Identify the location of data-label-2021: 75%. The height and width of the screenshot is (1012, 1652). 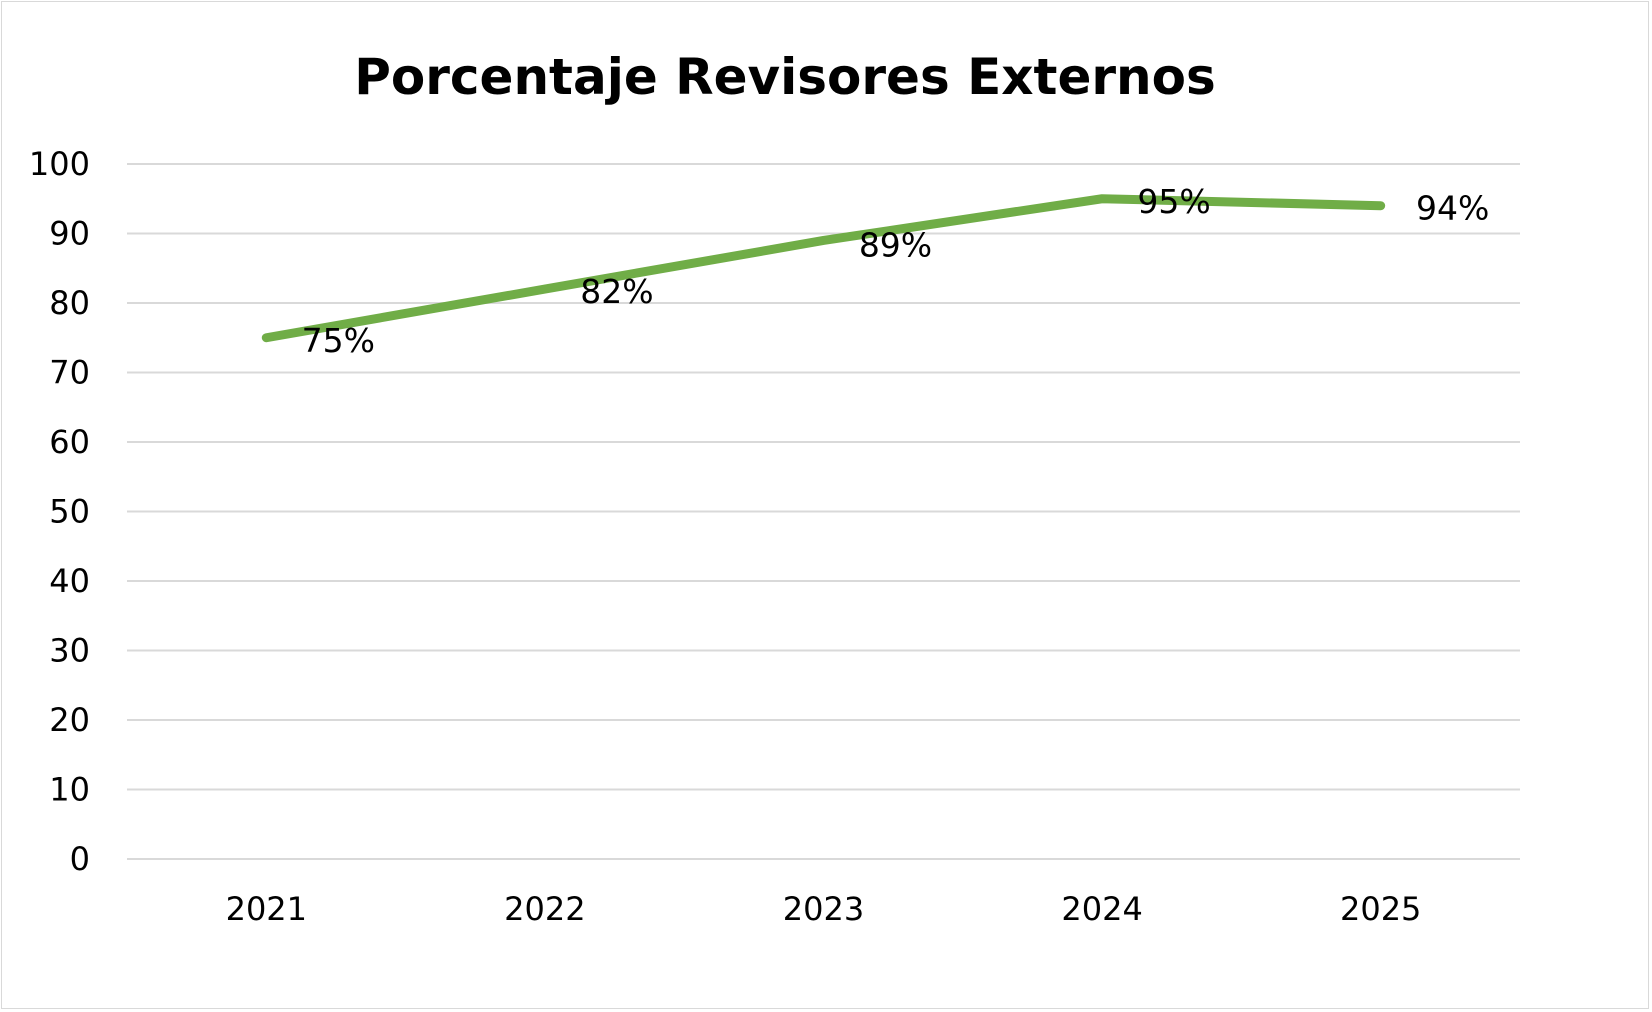
(338, 340).